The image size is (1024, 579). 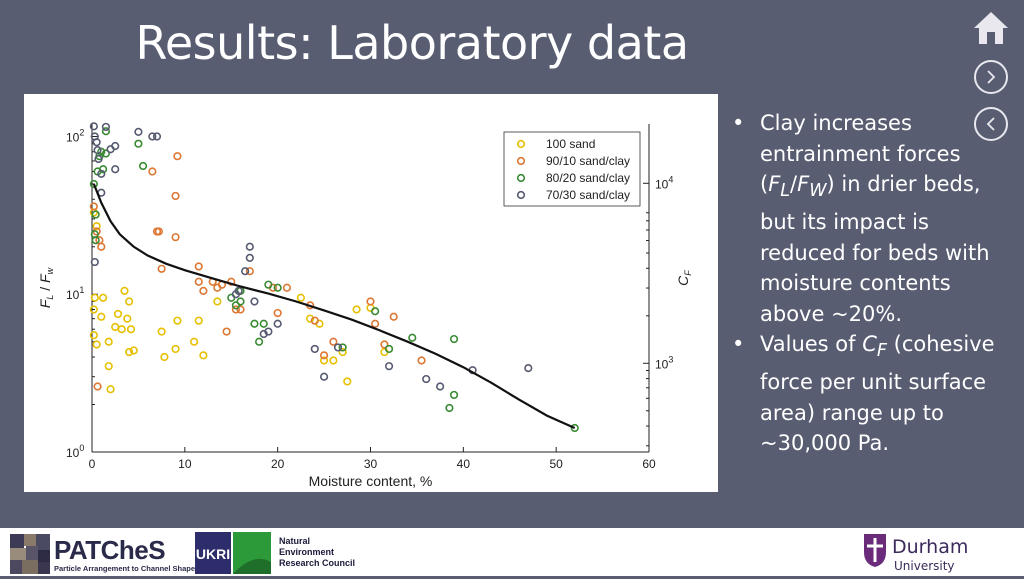 What do you see at coordinates (92, 464) in the screenshot?
I see `x-tick-label: 0` at bounding box center [92, 464].